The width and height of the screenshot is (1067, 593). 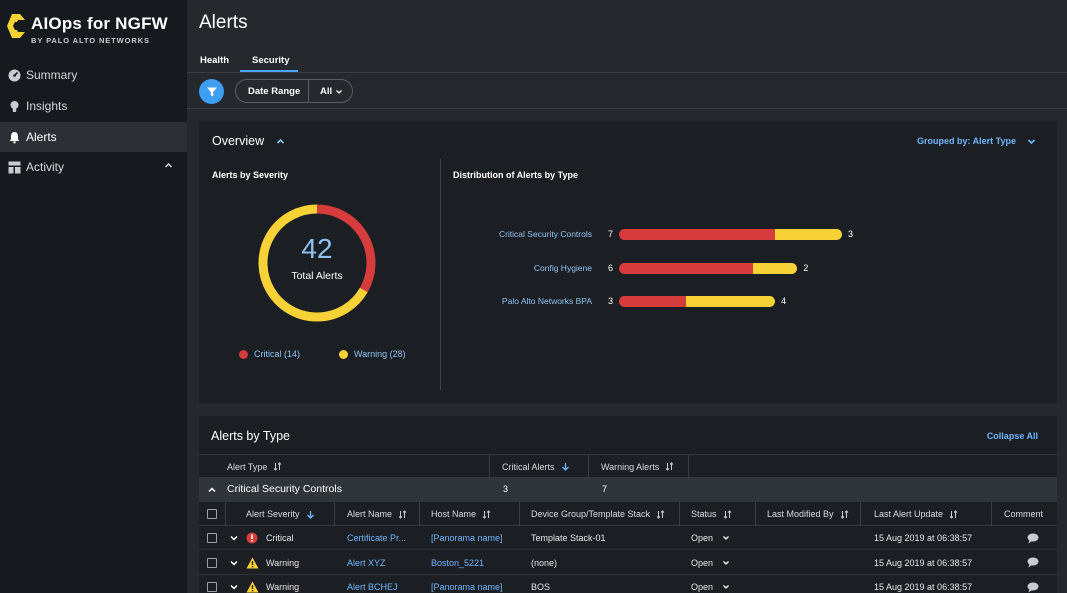 I want to click on date-range-value: All, so click(x=326, y=91).